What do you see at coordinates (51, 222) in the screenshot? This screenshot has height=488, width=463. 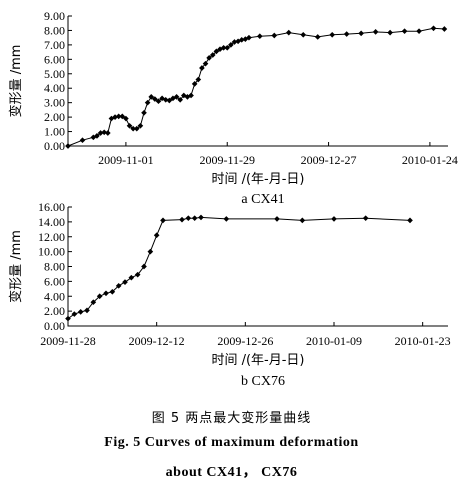 I see `y-tick-label: 14.00` at bounding box center [51, 222].